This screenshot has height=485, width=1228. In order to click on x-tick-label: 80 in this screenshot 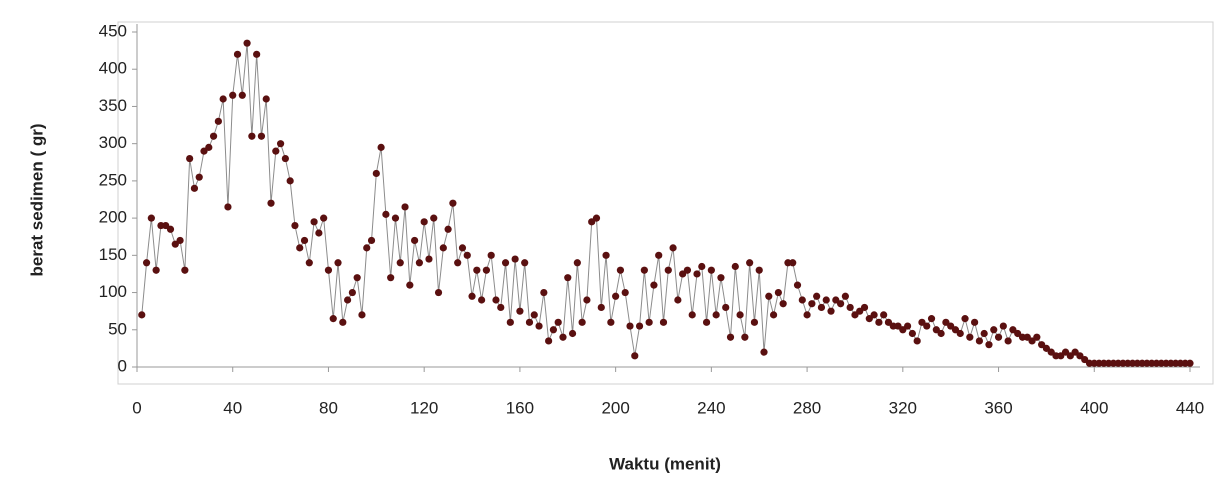, I will do `click(328, 407)`.